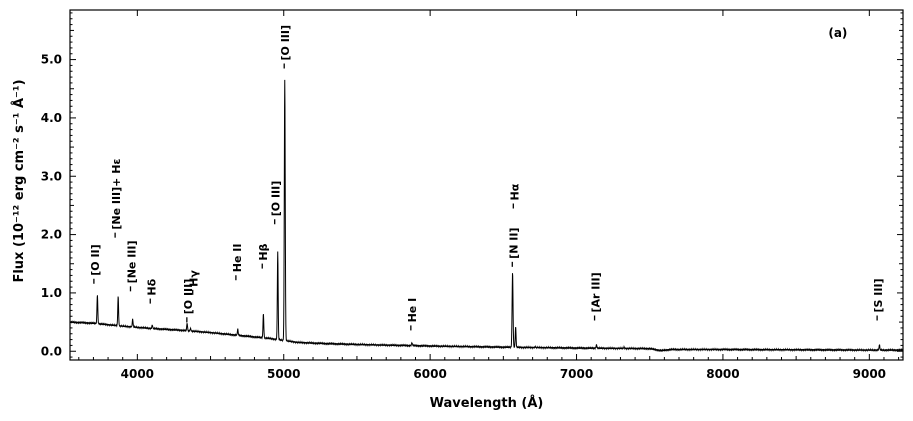 The width and height of the screenshot is (913, 421). What do you see at coordinates (116, 193) in the screenshot?
I see `emission-line-label: [Ne III]+ Hε` at bounding box center [116, 193].